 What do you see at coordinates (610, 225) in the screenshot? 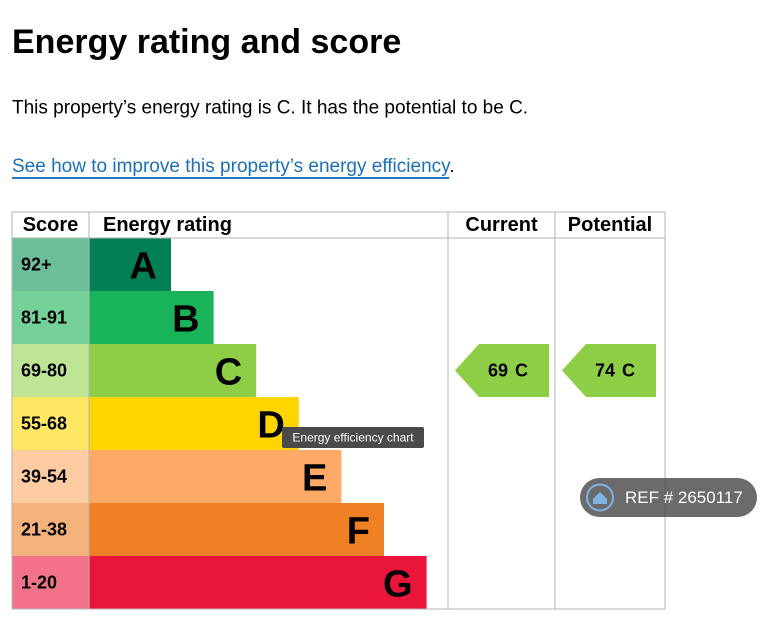
I see `column-header: Potential` at bounding box center [610, 225].